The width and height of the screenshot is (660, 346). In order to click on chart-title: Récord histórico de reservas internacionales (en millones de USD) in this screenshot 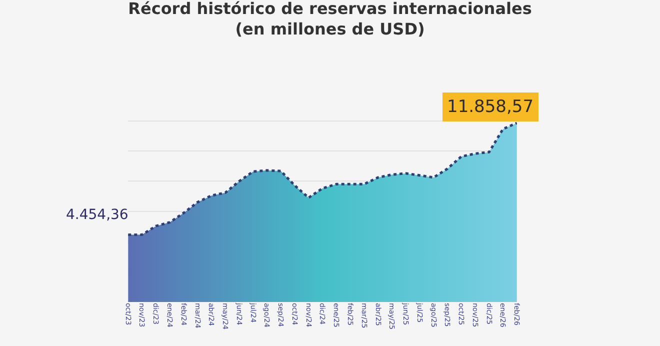, I will do `click(330, 19)`.